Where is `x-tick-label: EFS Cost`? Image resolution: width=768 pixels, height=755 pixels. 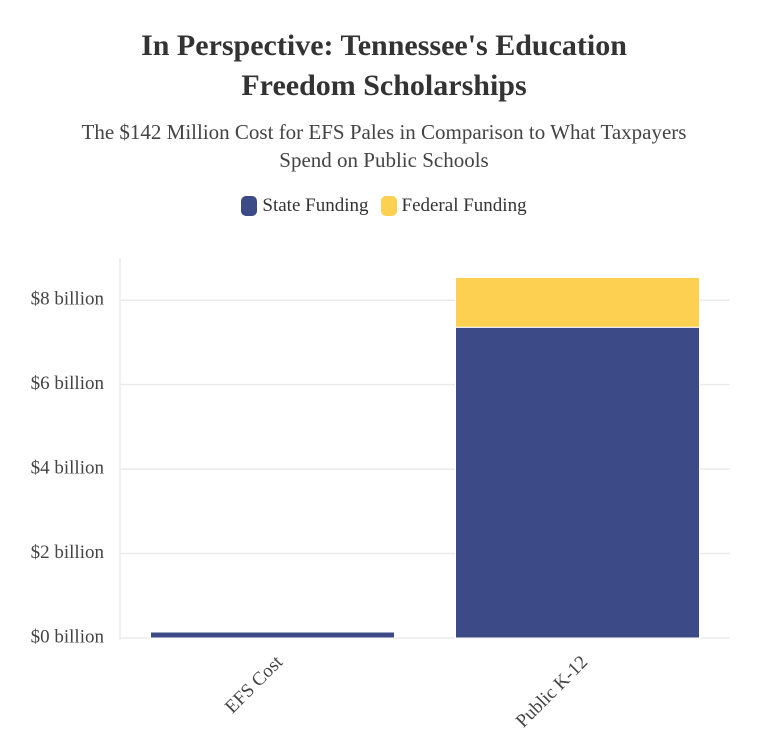
x-tick-label: EFS Cost is located at coordinates (254, 684).